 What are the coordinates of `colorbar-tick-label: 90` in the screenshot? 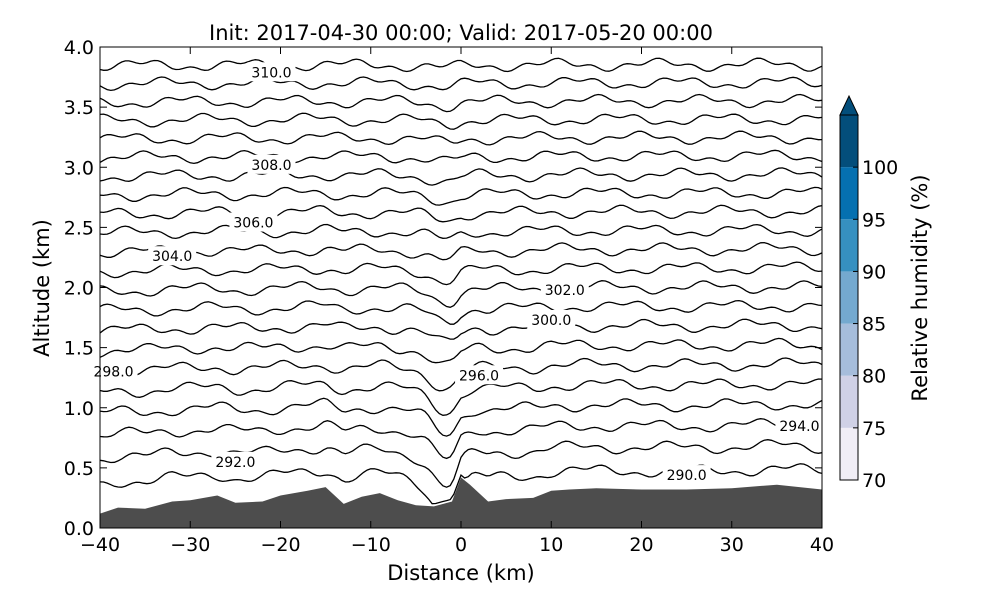 It's located at (874, 272).